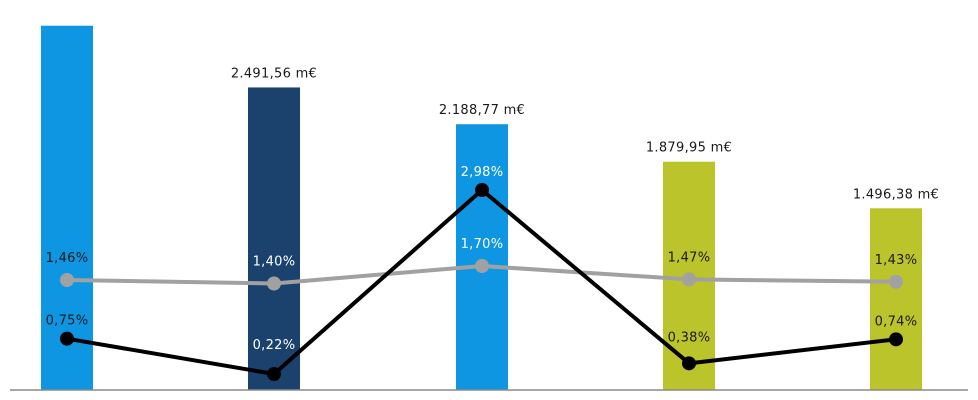 The height and width of the screenshot is (400, 978). What do you see at coordinates (67, 321) in the screenshot?
I see `black-series-label-1: 0,75%` at bounding box center [67, 321].